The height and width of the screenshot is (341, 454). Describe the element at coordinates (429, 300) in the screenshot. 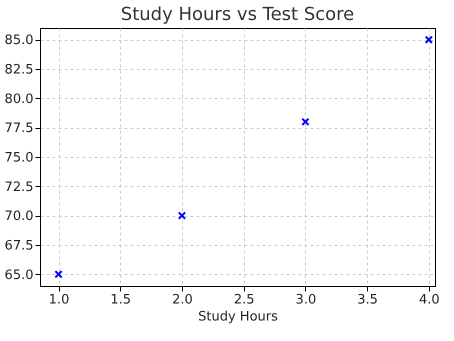

I see `x-tick-label: 4.0` at that location.